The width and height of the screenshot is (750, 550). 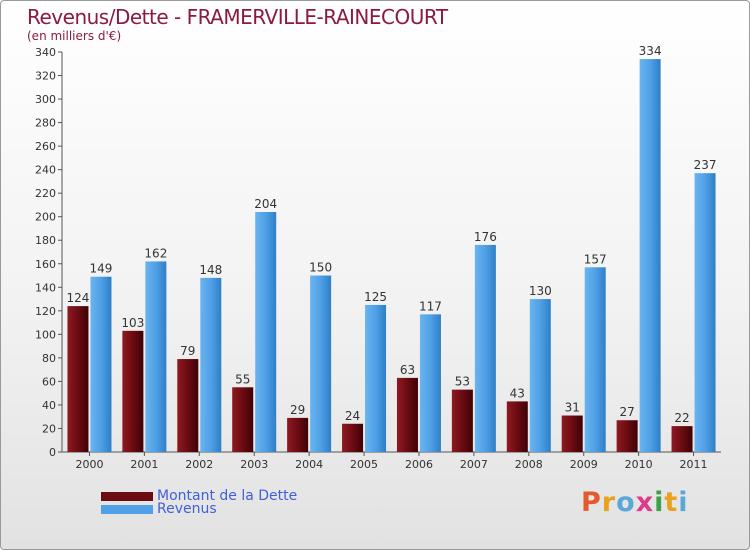 What do you see at coordinates (89, 464) in the screenshot?
I see `x-tick-label: 2000` at bounding box center [89, 464].